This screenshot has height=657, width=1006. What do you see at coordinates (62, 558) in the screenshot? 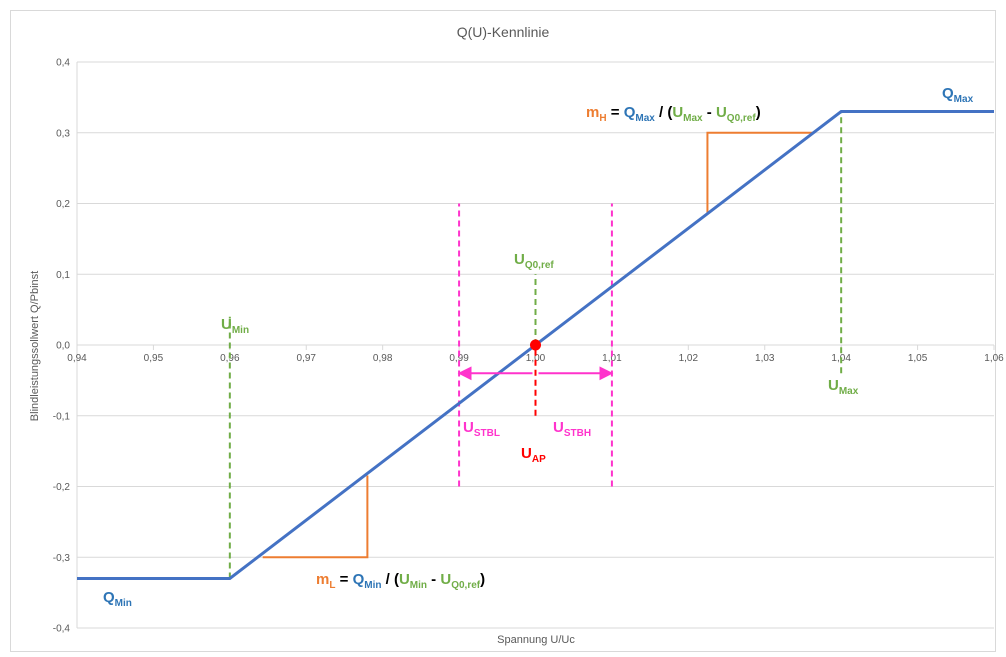
I see `y-tick-label: -0,3` at bounding box center [62, 558].